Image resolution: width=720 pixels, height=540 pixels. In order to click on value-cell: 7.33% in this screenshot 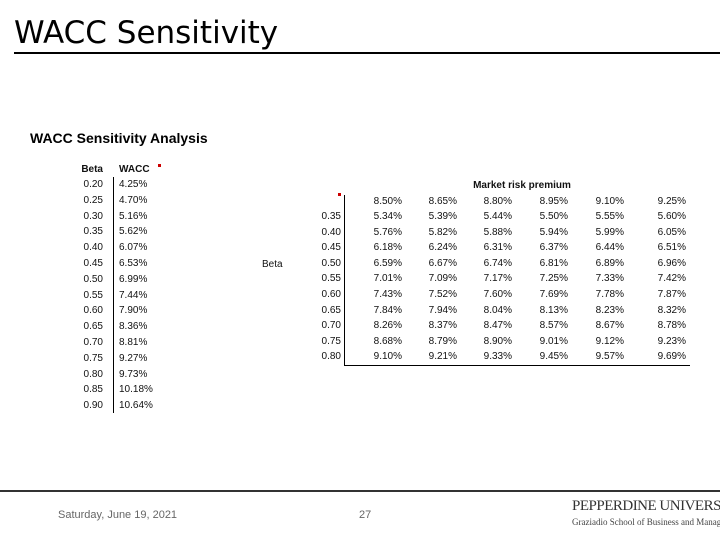, I will do `click(609, 279)`.